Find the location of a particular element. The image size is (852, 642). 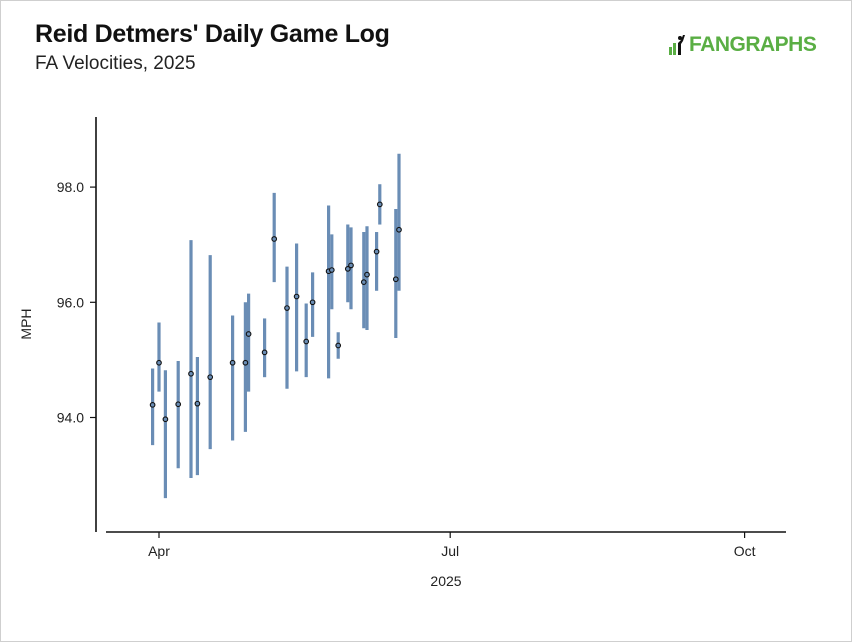

y-tick-label: 98.0 is located at coordinates (70, 187).